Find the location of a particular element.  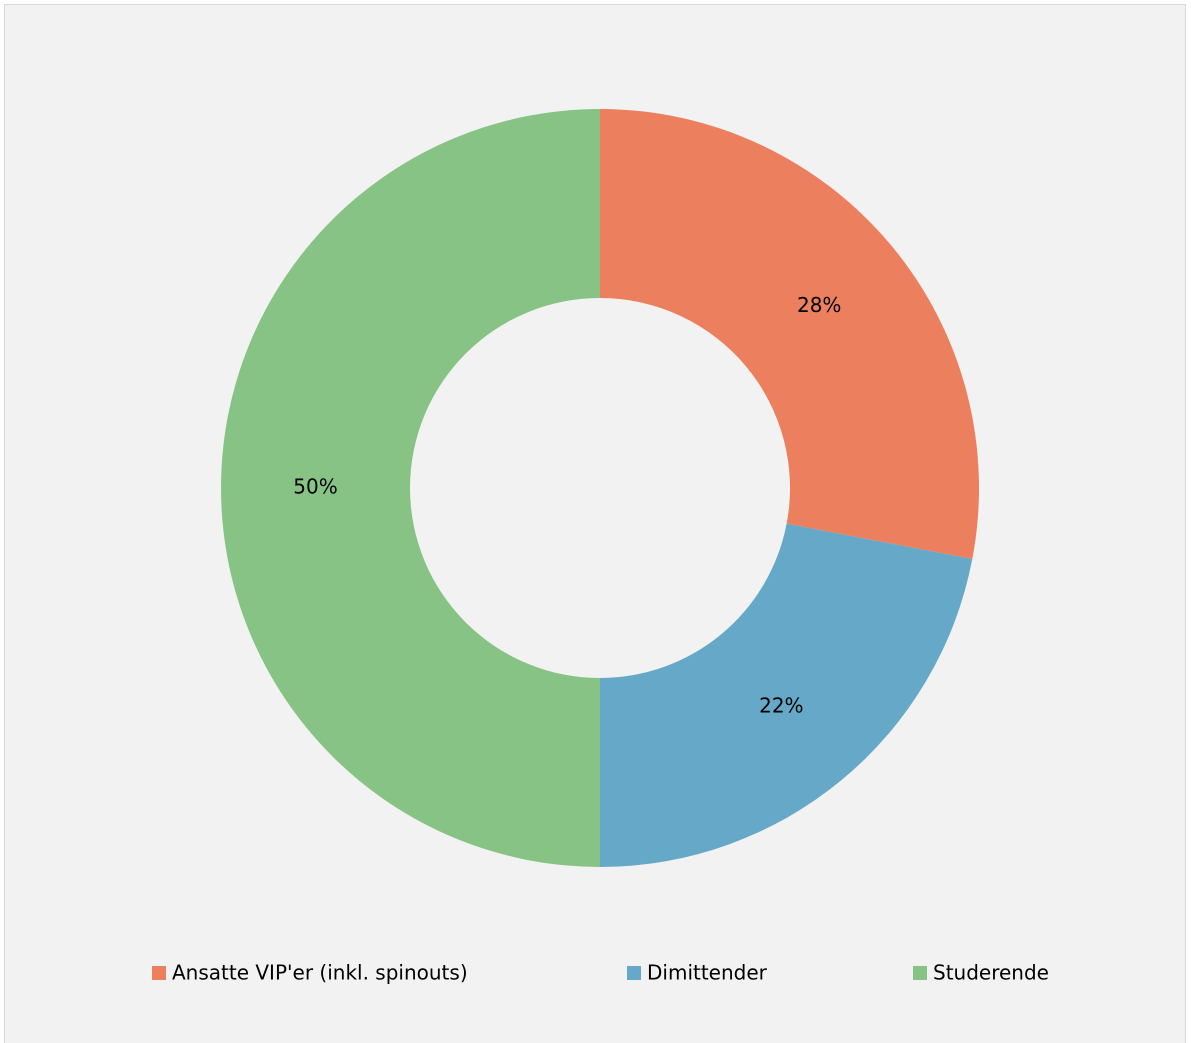

data-label: 50% is located at coordinates (315, 487).